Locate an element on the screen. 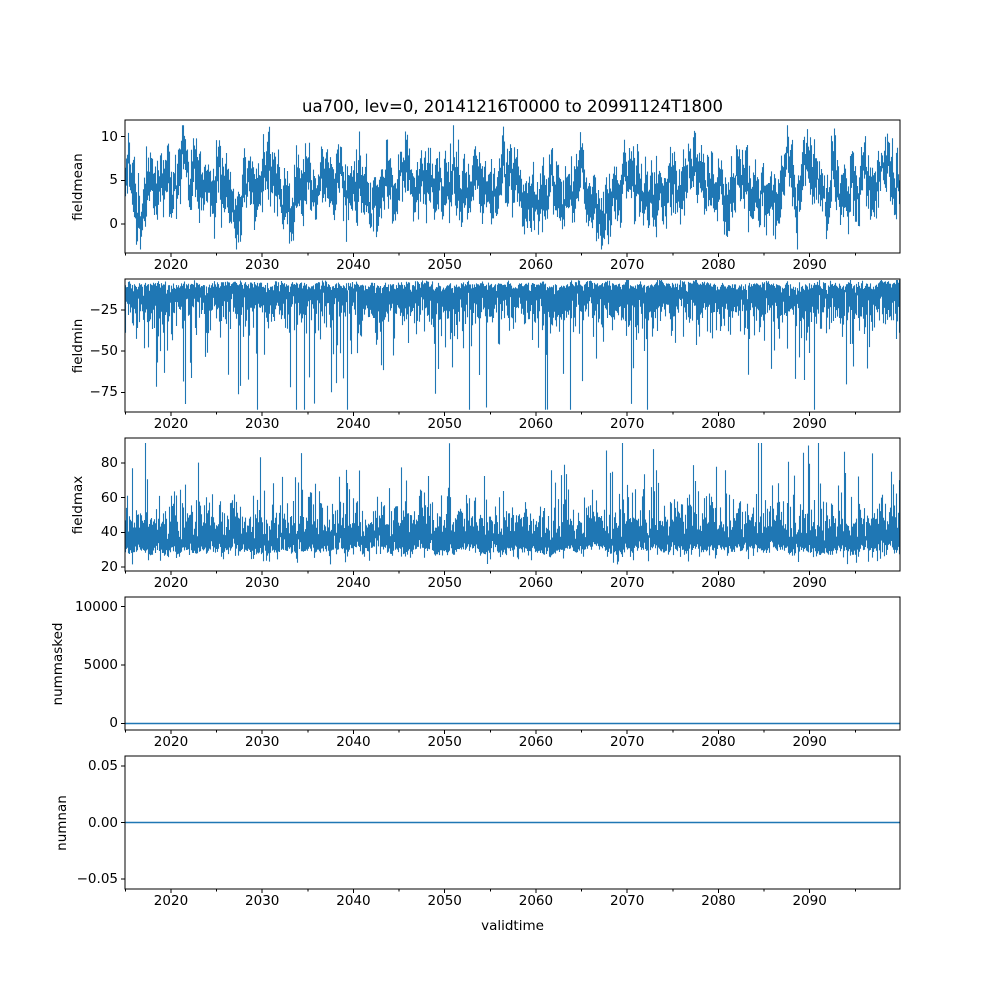  fieldmax-spines is located at coordinates (512, 504).